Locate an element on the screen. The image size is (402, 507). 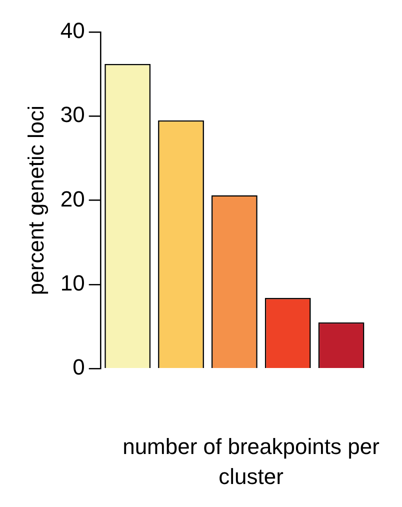
y-tick-label: 40 is located at coordinates (72, 31).